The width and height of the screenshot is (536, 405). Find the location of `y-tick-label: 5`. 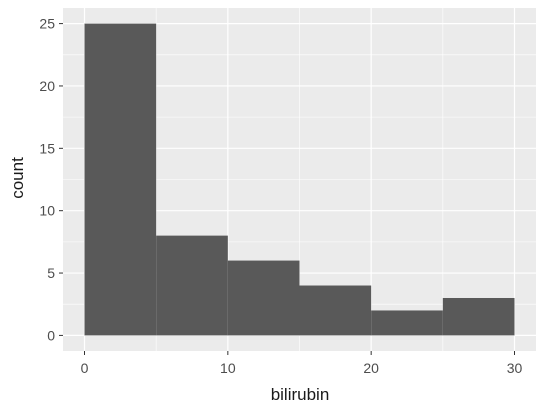

y-tick-label: 5 is located at coordinates (51, 273).